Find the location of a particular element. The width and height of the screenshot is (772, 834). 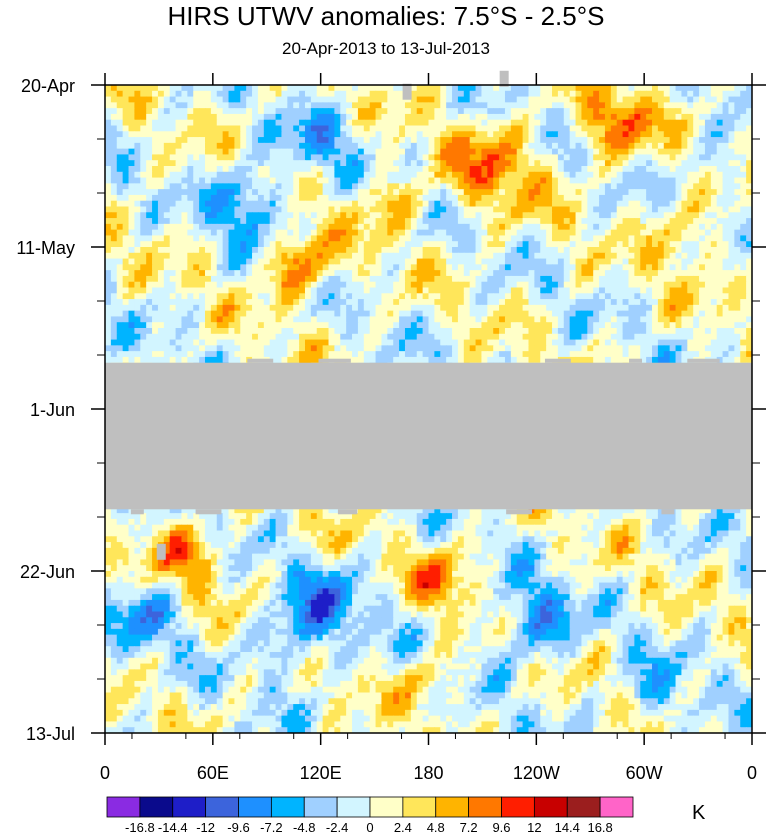

y-tick-label: 1-Jun is located at coordinates (52, 410).